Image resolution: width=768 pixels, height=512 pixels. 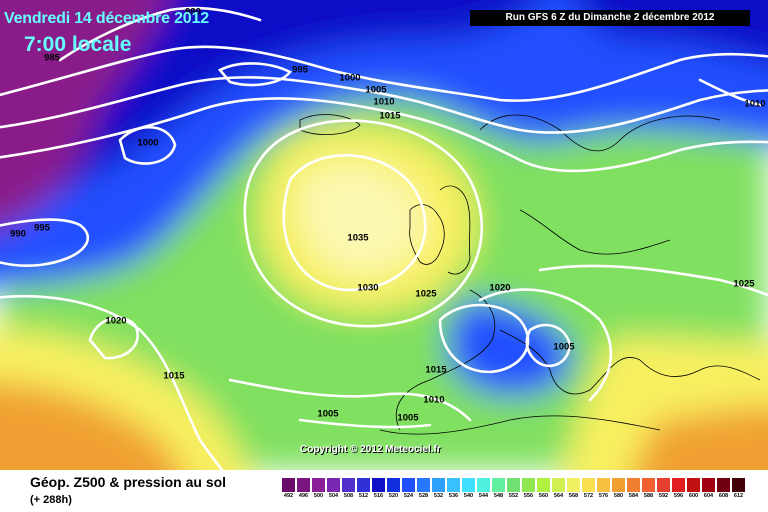 What do you see at coordinates (148, 143) in the screenshot?
I see `isobar-label: 1000` at bounding box center [148, 143].